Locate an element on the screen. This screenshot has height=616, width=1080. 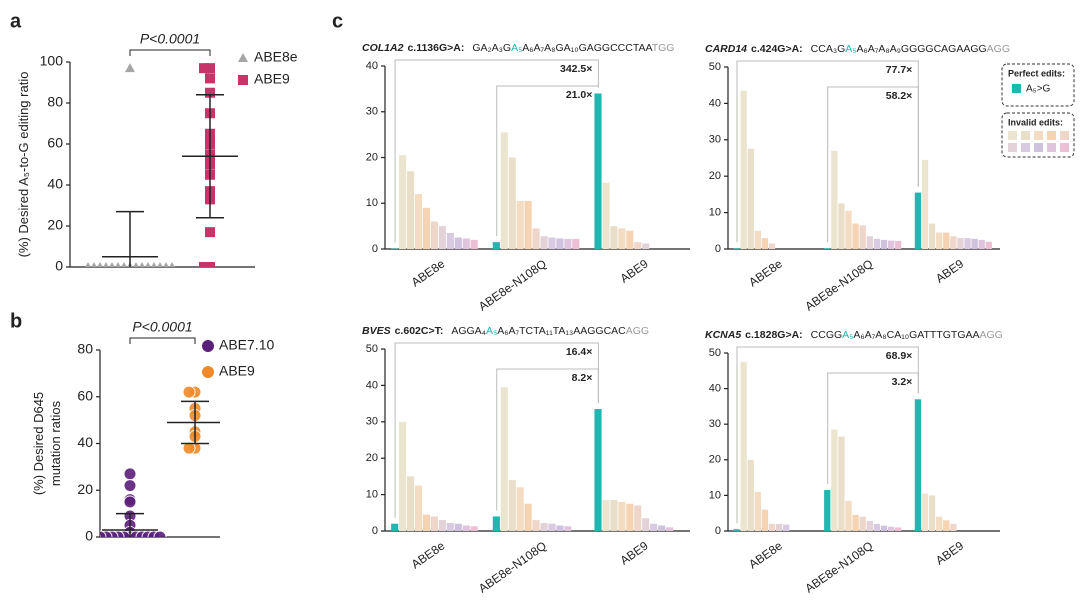
gene: COL1A2 is located at coordinates (383, 48).